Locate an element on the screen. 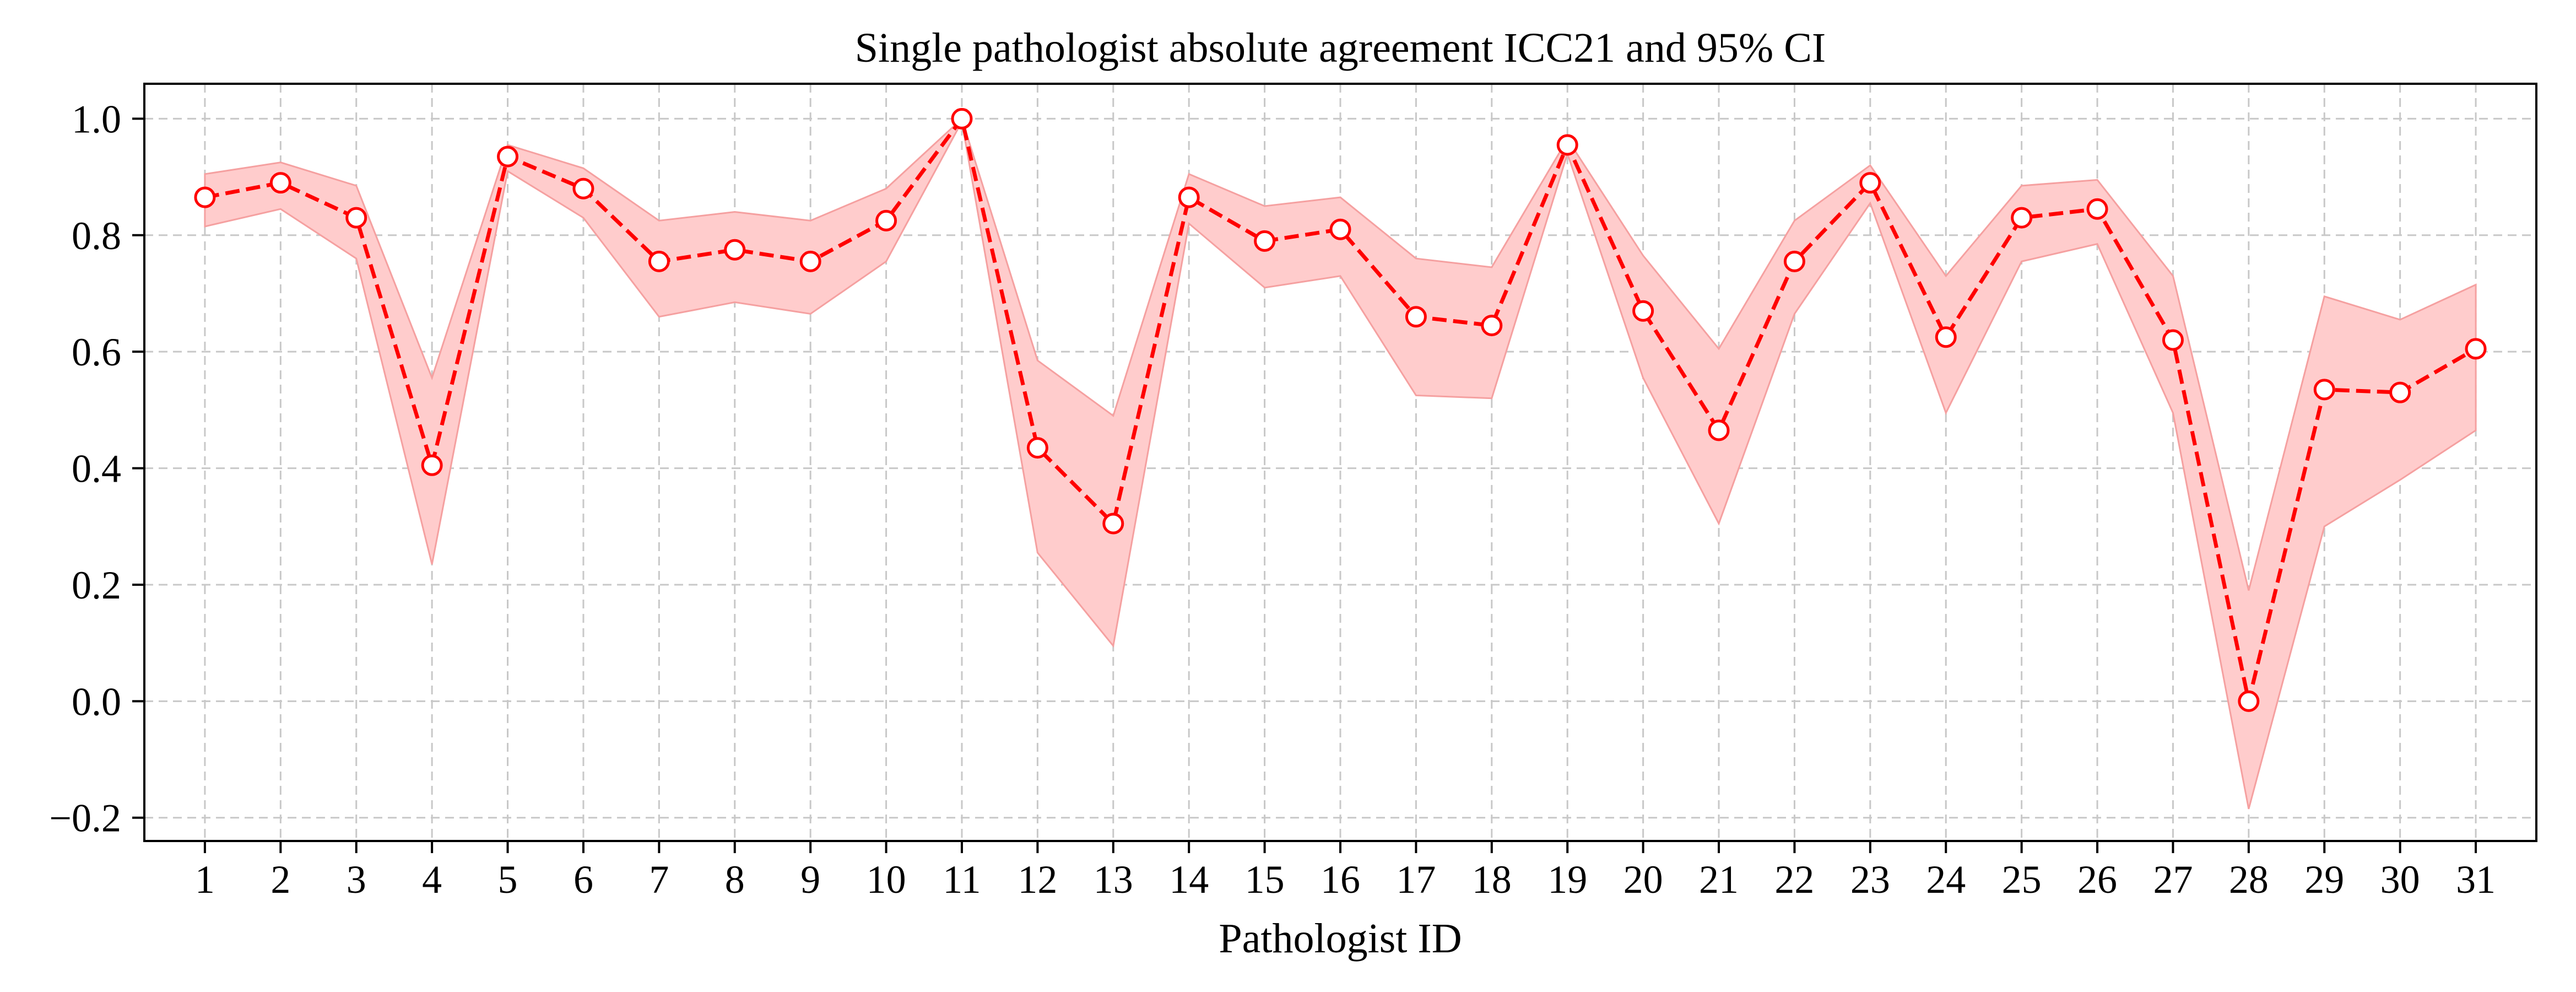 This screenshot has width=2576, height=992. y-axis-ticks: −0.2 0.0 0.2 0.4 0.6 0.8 1.0 is located at coordinates (96, 468).